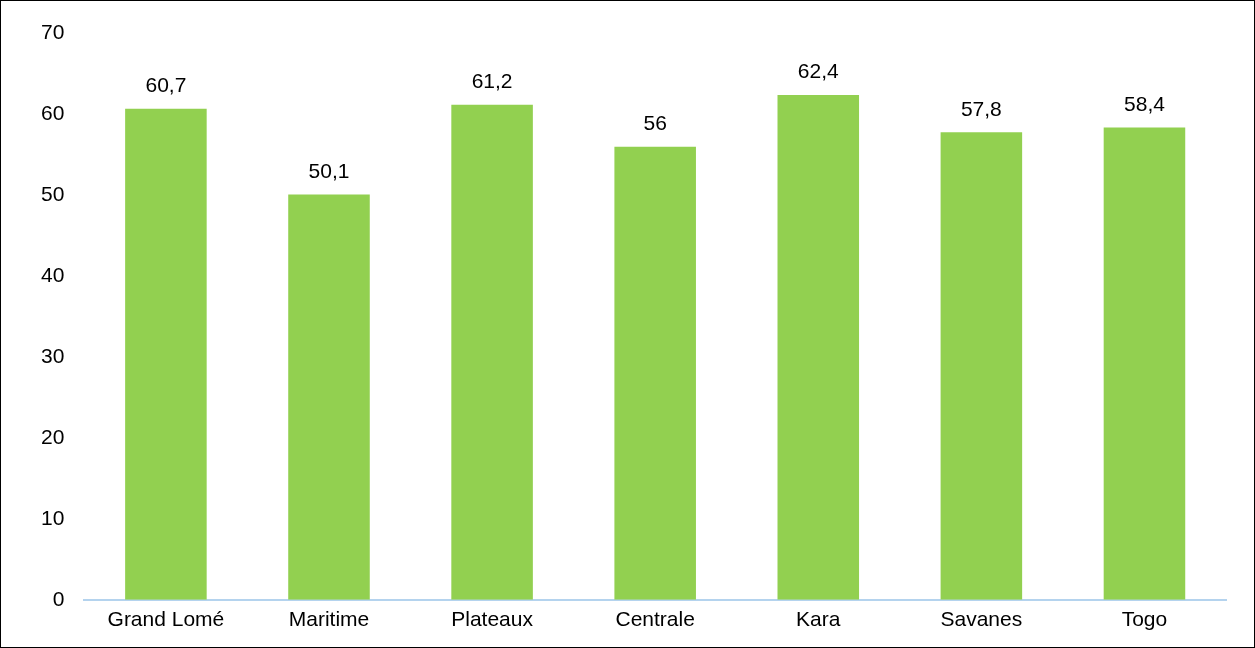 The image size is (1255, 648). What do you see at coordinates (53, 113) in the screenshot?
I see `y-tick-label: 60` at bounding box center [53, 113].